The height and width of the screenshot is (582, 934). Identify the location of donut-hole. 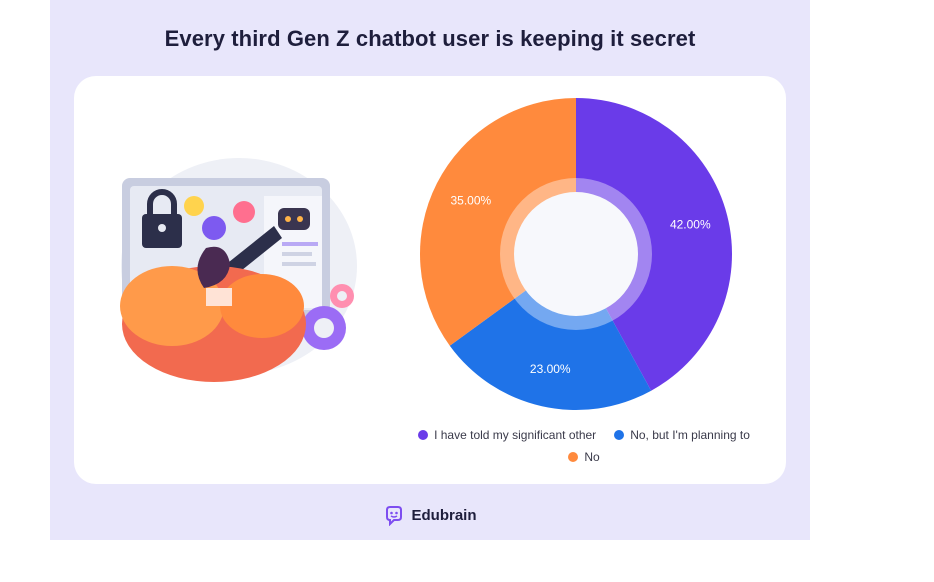
(576, 254).